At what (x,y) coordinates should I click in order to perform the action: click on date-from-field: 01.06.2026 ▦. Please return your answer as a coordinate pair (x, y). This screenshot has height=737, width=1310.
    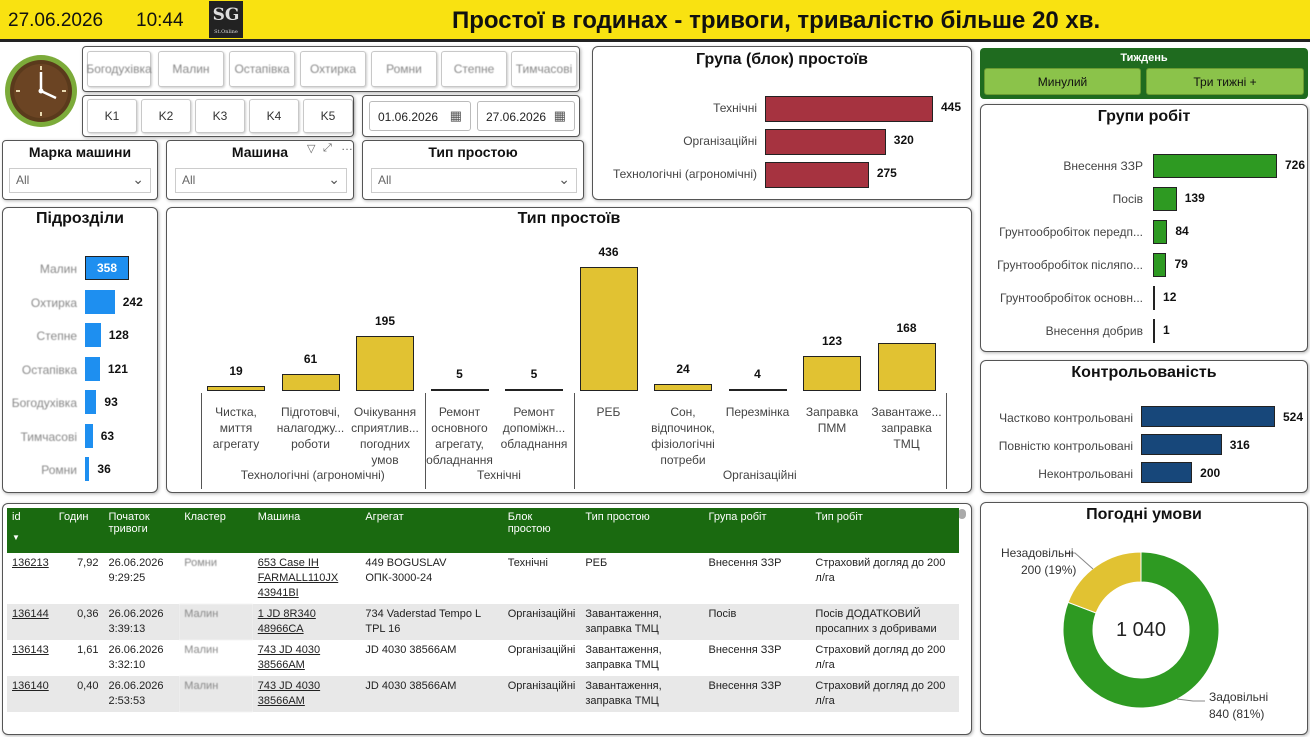
    Looking at the image, I should click on (420, 116).